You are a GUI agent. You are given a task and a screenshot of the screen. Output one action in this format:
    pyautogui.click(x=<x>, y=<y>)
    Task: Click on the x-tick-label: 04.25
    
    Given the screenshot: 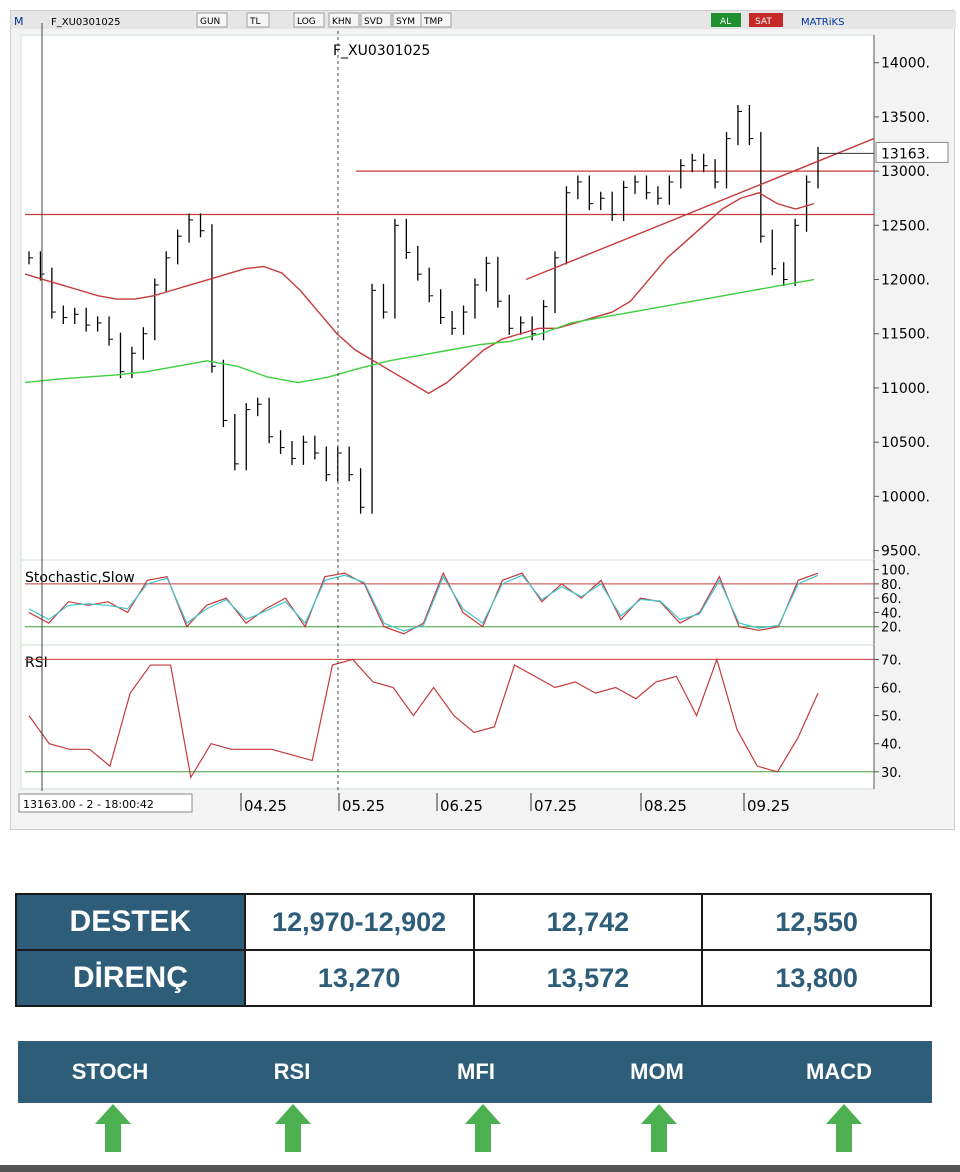 What is the action you would take?
    pyautogui.click(x=265, y=806)
    